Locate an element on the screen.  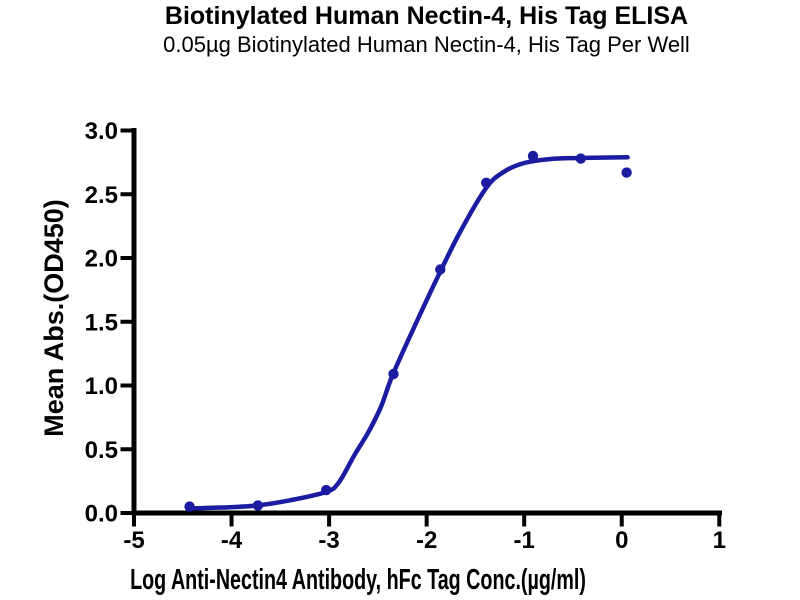
x-tick-label: -4 is located at coordinates (232, 540).